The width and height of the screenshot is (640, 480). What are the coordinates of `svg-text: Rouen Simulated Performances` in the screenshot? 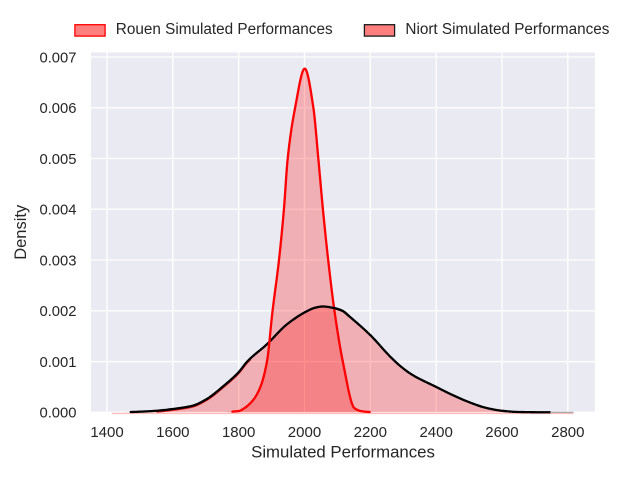 It's located at (224, 29).